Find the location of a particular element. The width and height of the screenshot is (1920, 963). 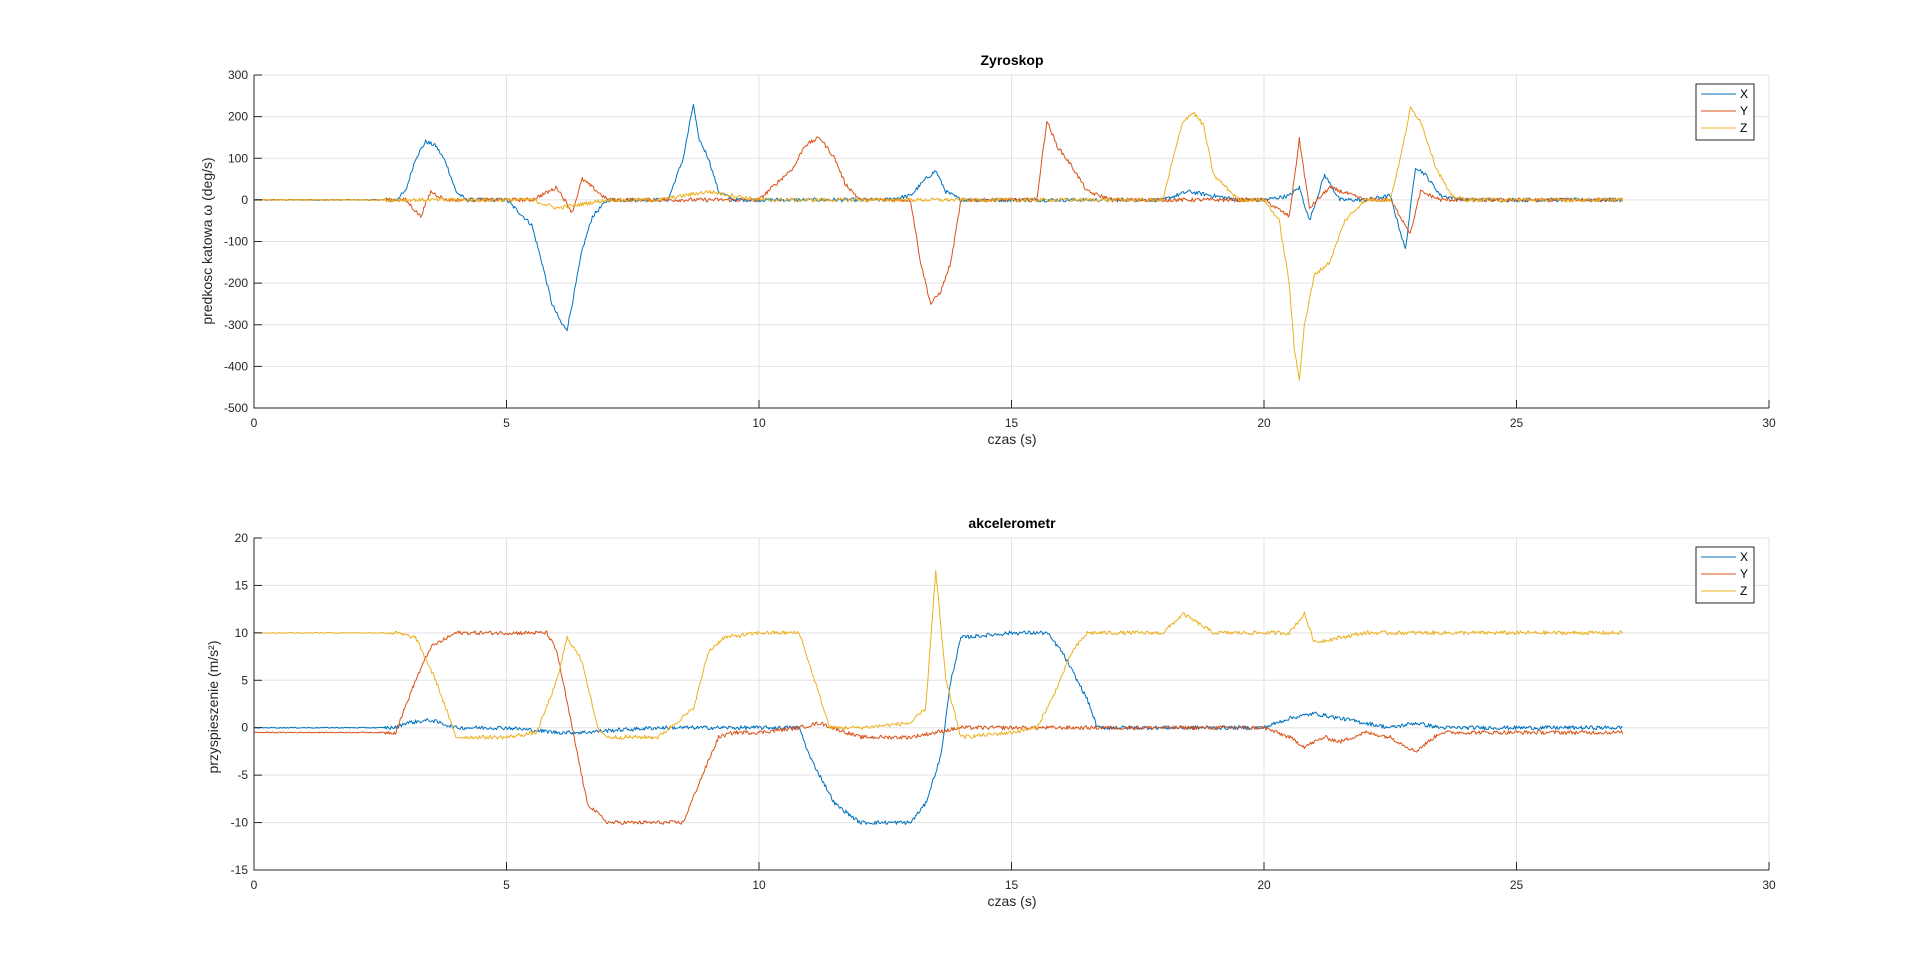

accelerometer-x-tick-label: 20 is located at coordinates (1264, 885).